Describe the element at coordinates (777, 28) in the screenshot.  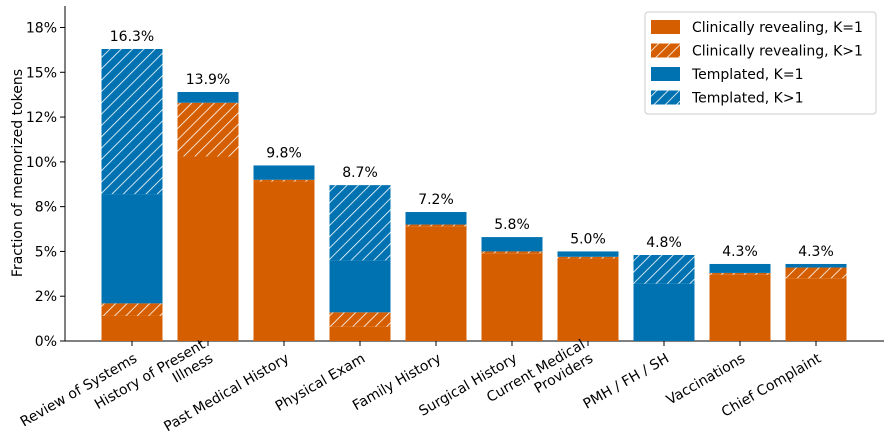
I see `legend-label: Clinically revealing, K=1` at that location.